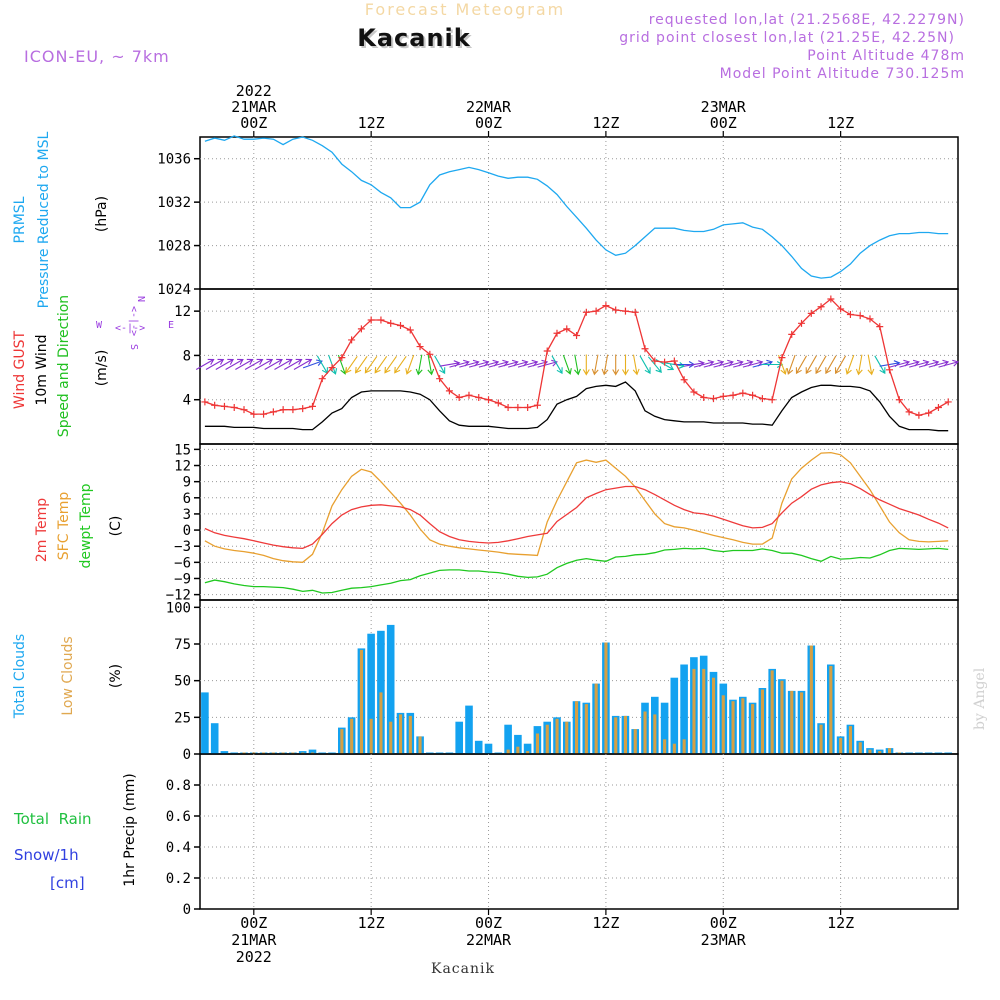 This screenshot has width=1000, height=1000. I want to click on y-tick-label: 15, so click(182, 450).